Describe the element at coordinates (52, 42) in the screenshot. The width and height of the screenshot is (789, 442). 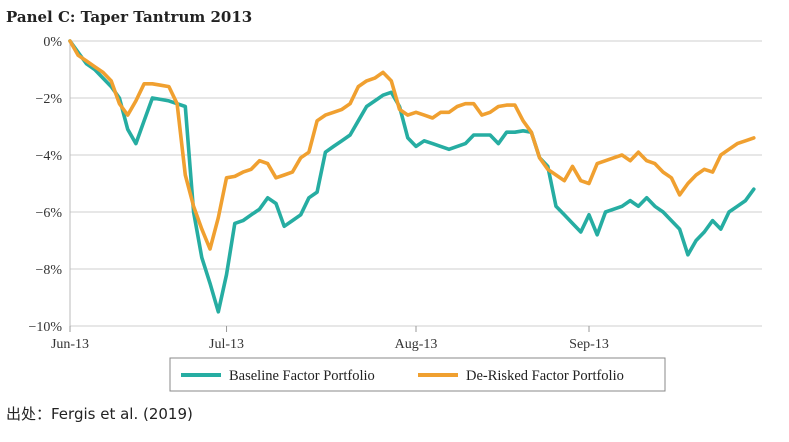
I see `y-tick-label: 0%` at that location.